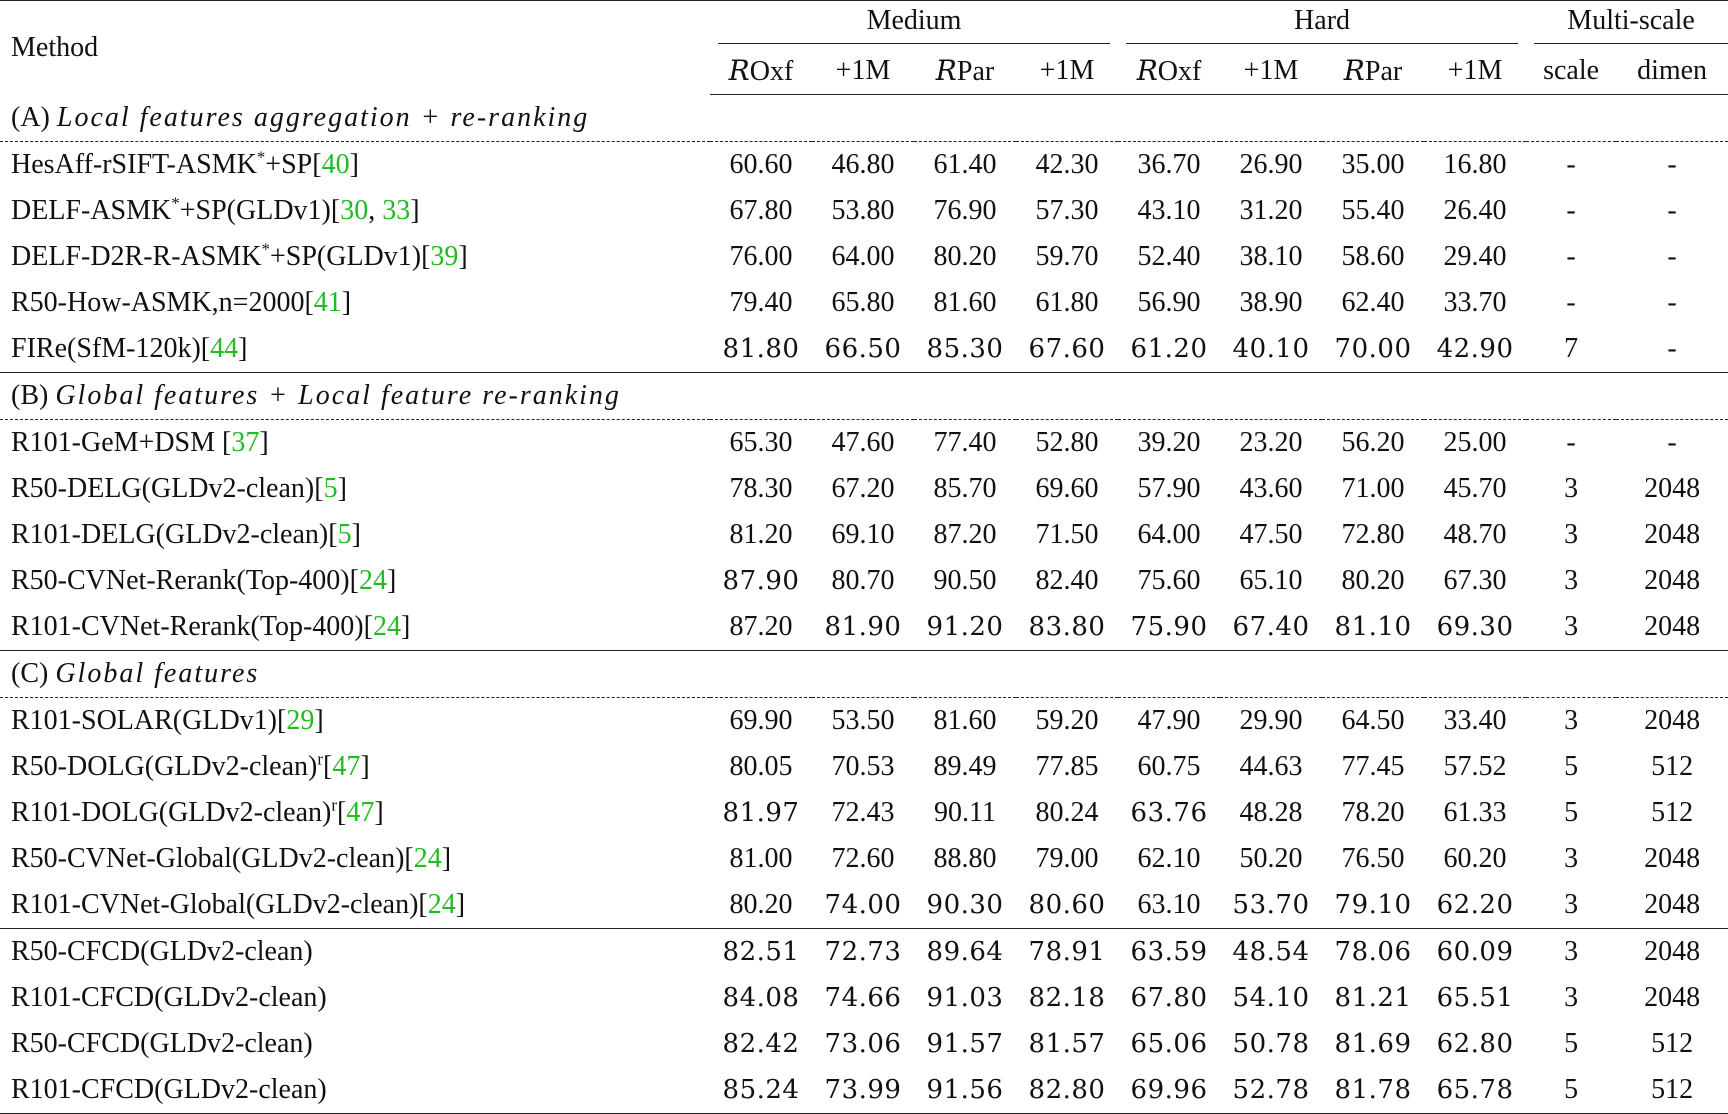 The height and width of the screenshot is (1114, 1728). I want to click on value-cell: 69.90, so click(761, 720).